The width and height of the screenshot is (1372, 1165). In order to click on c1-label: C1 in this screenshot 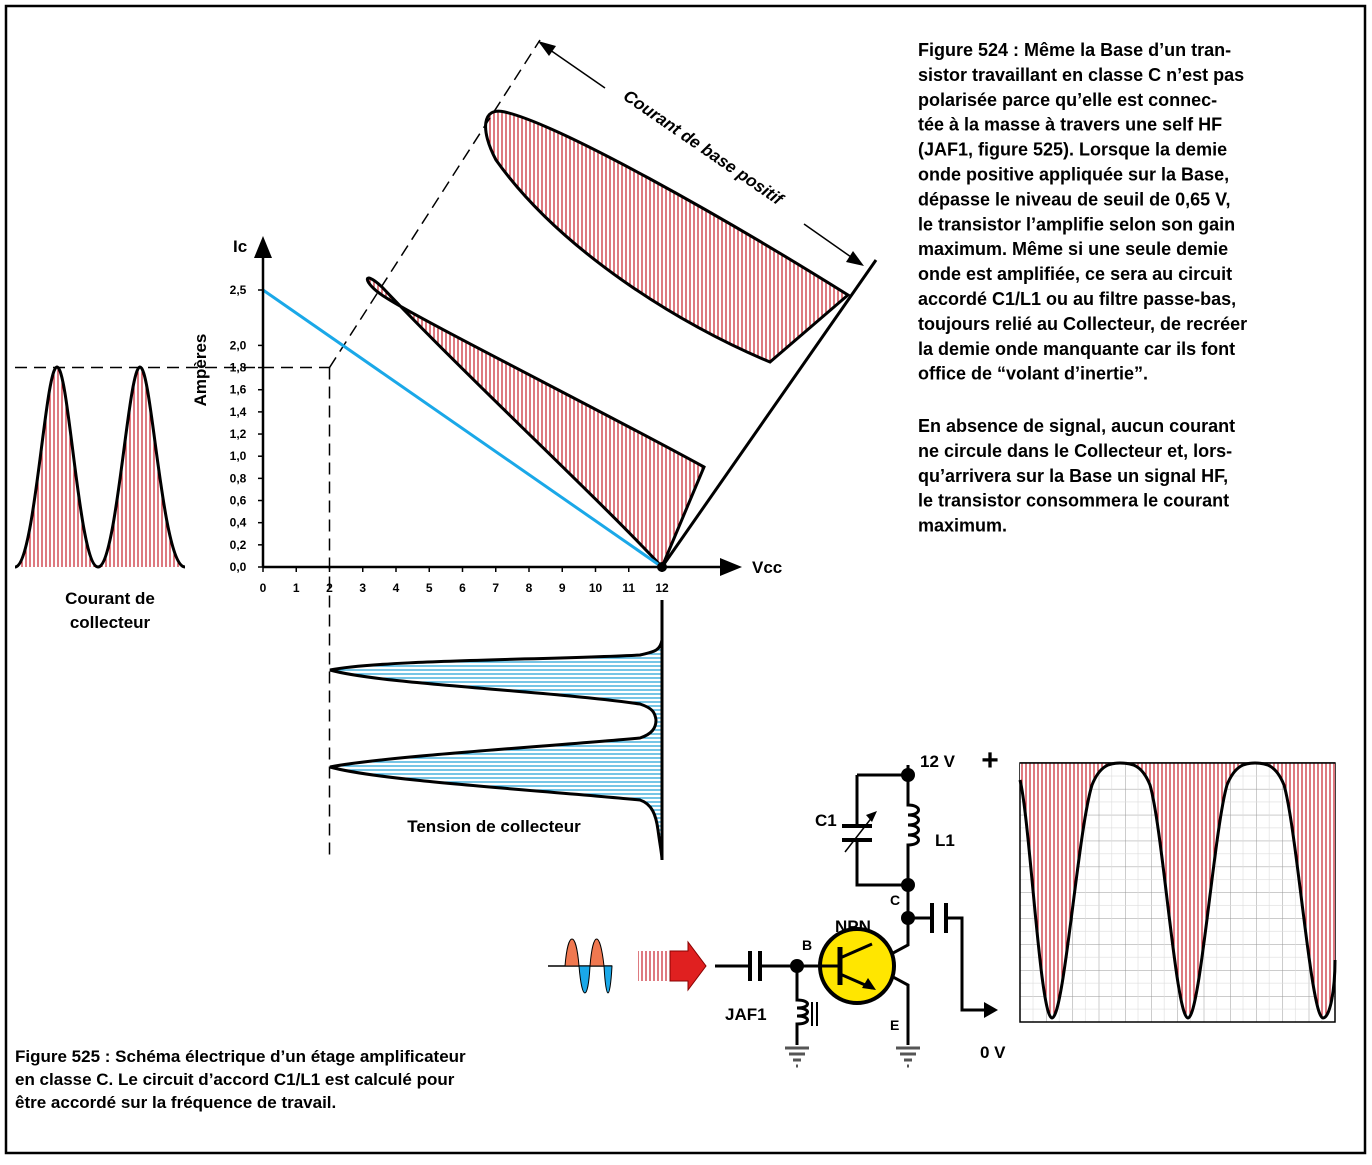, I will do `click(826, 820)`.